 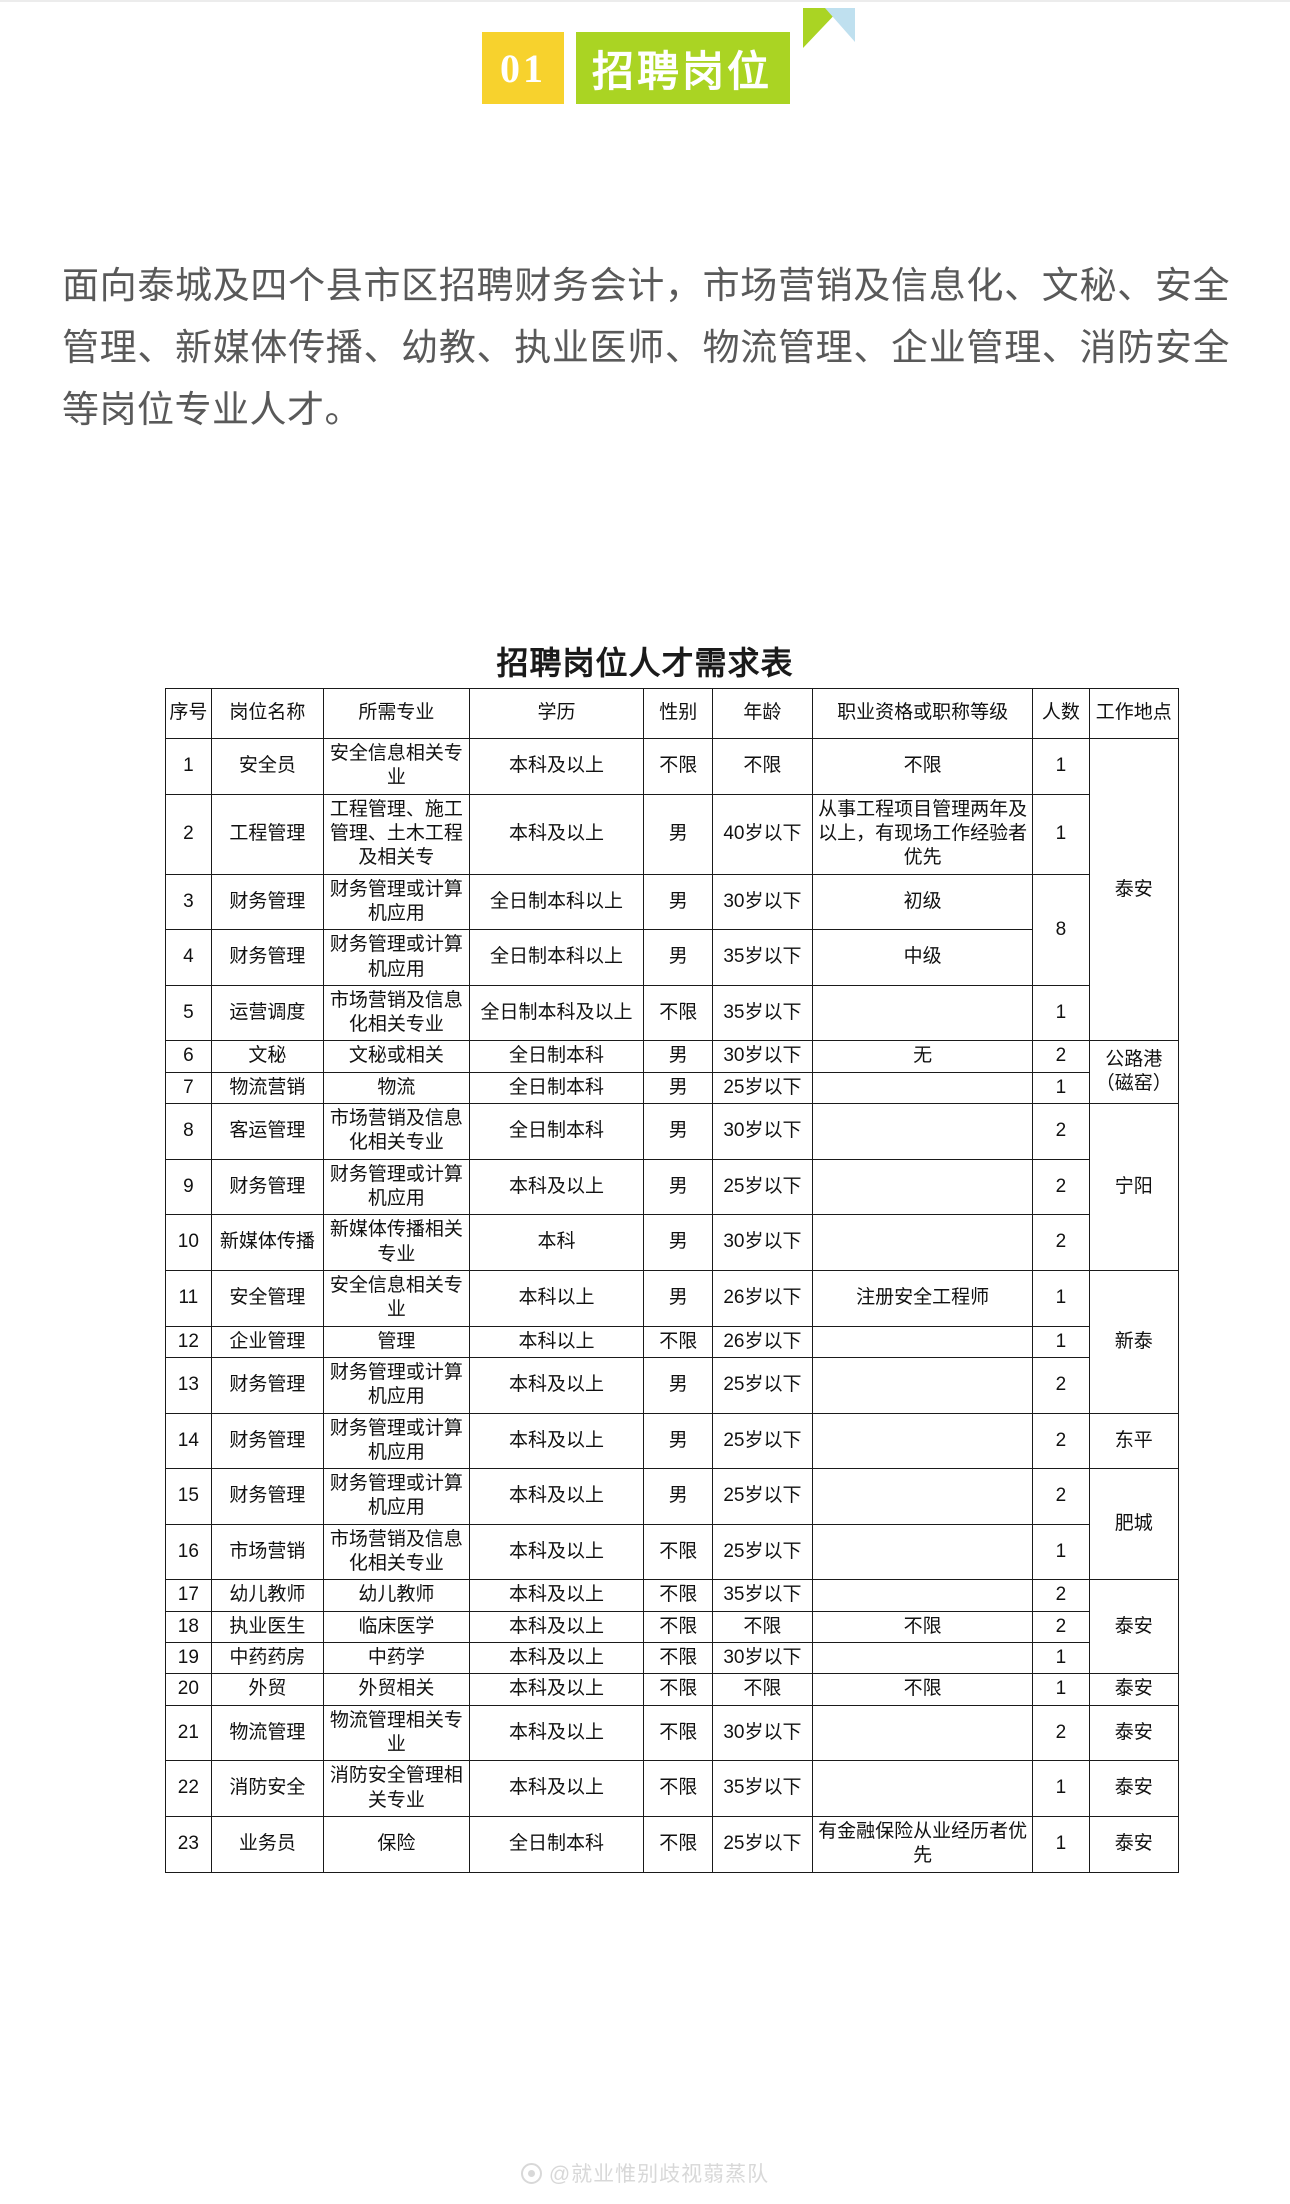 What do you see at coordinates (396, 1088) in the screenshot?
I see `cell-major: 物流` at bounding box center [396, 1088].